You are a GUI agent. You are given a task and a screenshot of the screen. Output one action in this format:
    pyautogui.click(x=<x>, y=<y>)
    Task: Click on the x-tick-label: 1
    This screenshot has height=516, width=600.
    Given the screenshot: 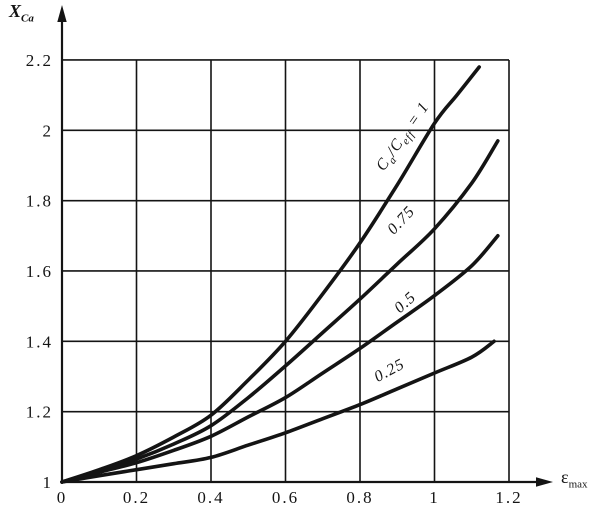 What is the action you would take?
    pyautogui.click(x=434, y=497)
    